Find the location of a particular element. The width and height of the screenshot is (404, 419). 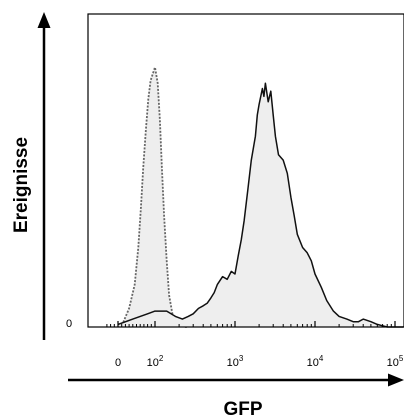

x-tick-label: 10³ is located at coordinates (235, 361).